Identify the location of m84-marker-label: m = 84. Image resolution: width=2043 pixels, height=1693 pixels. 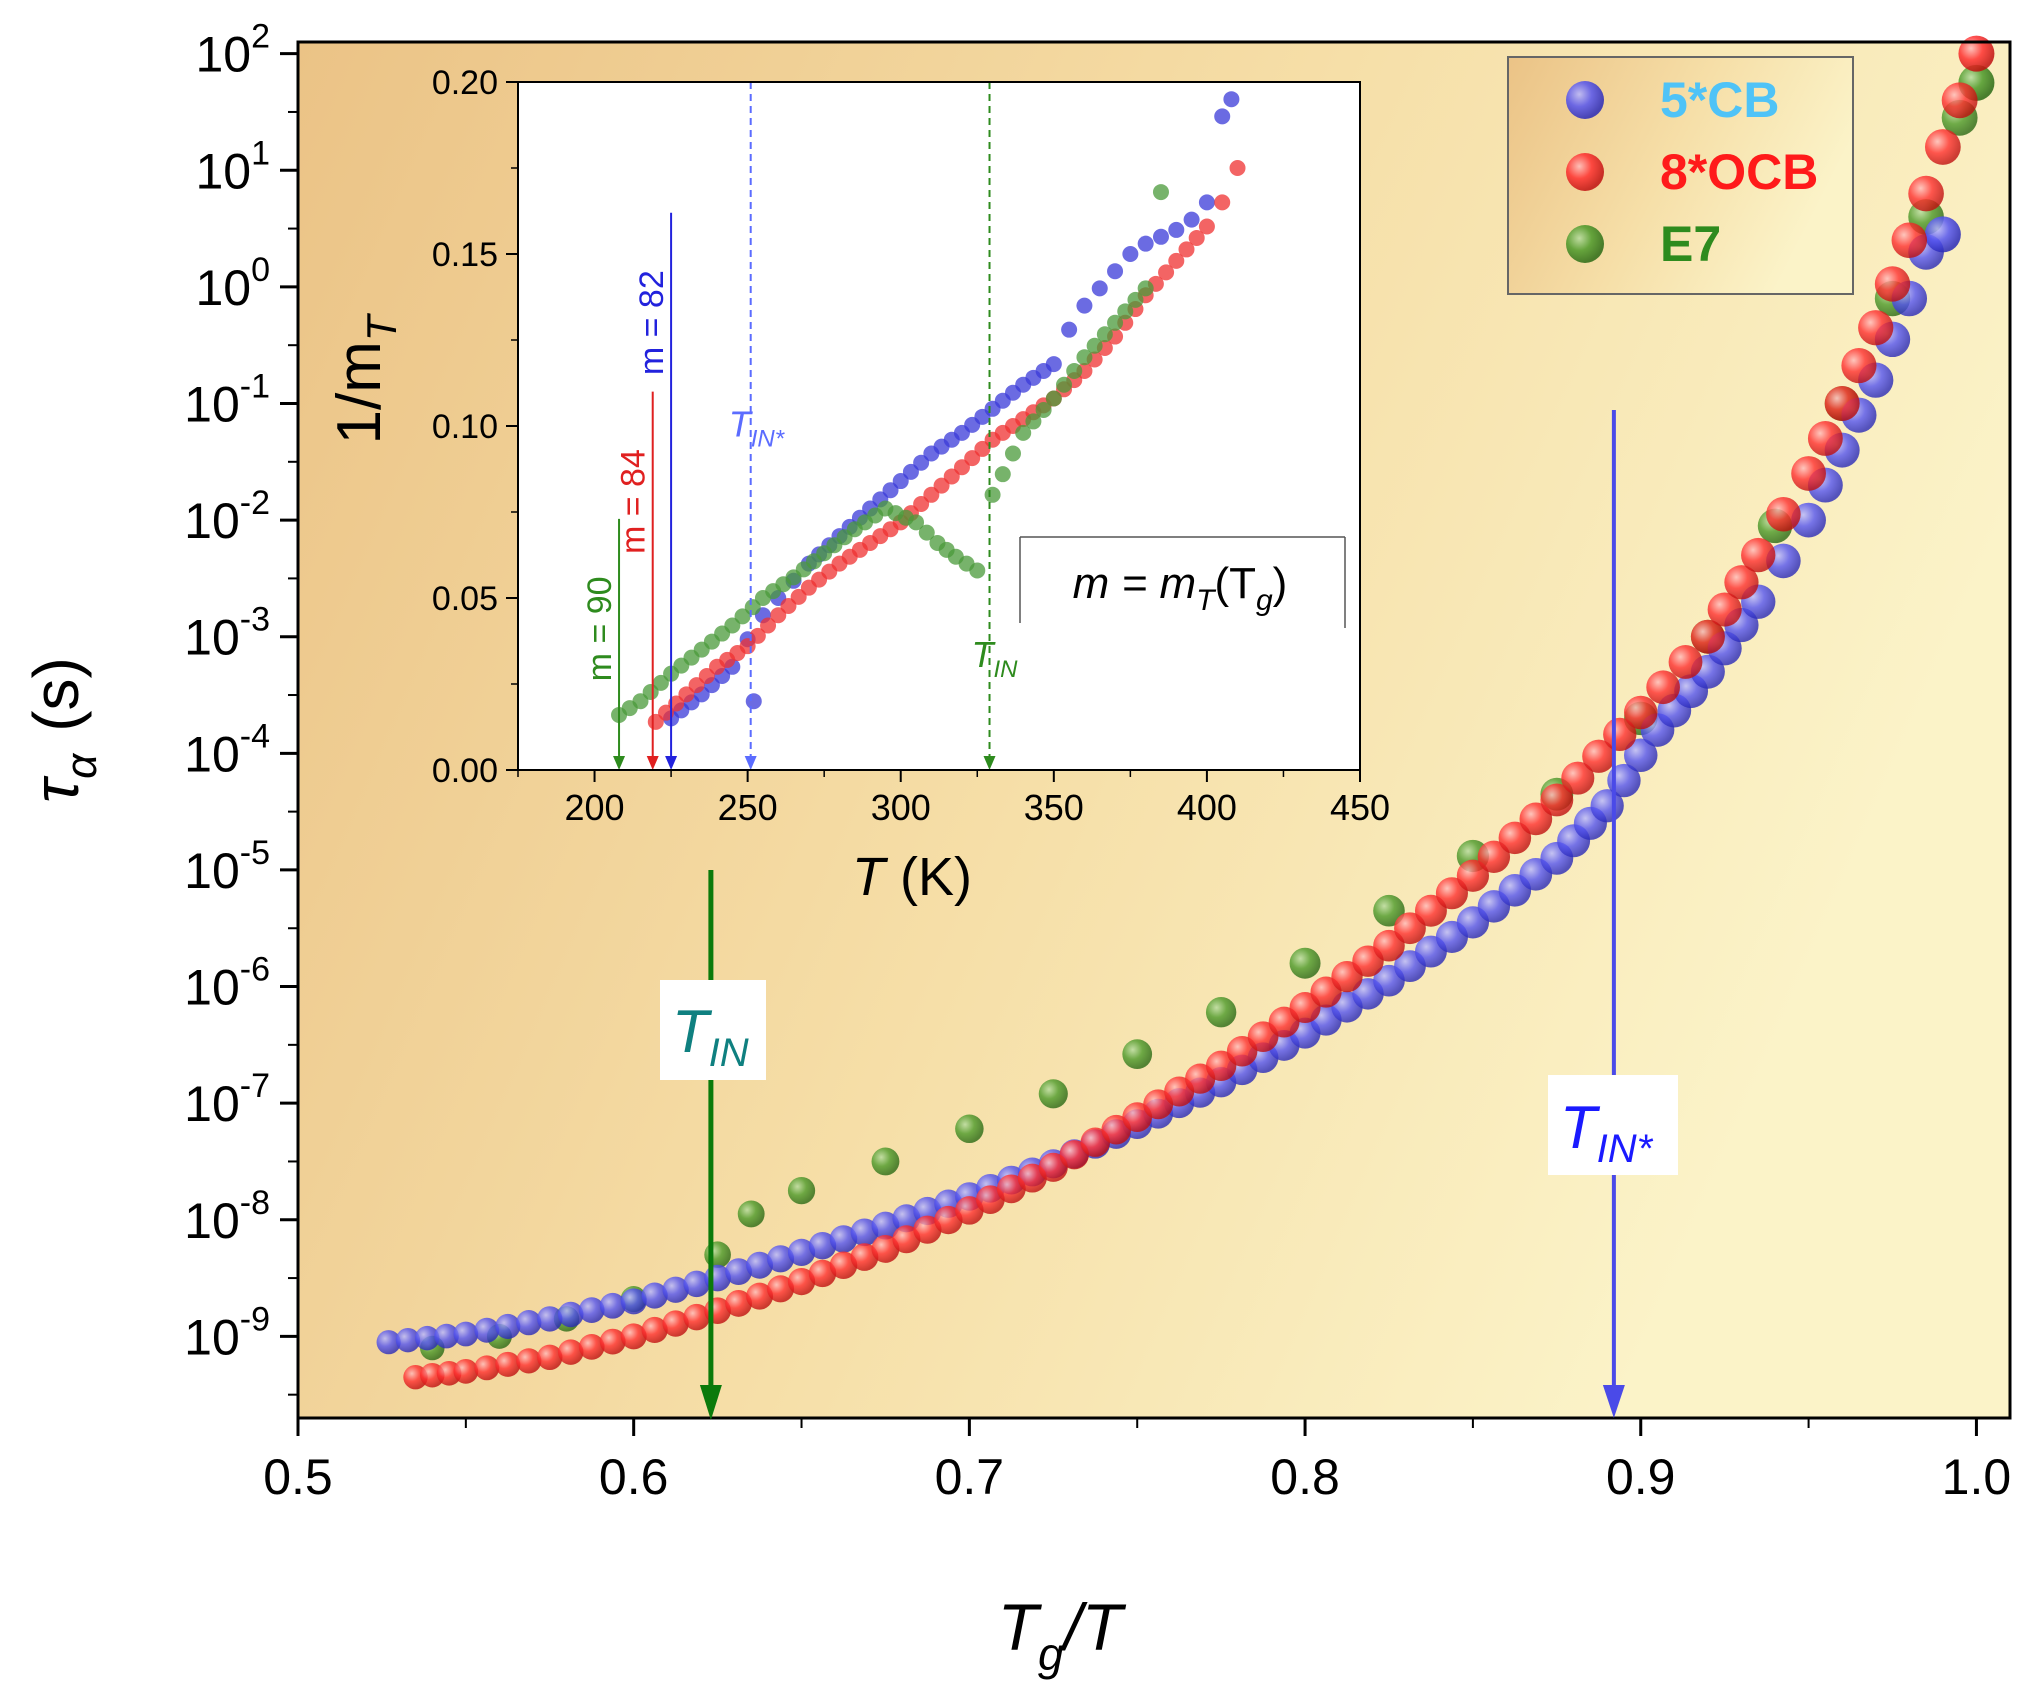
(634, 501).